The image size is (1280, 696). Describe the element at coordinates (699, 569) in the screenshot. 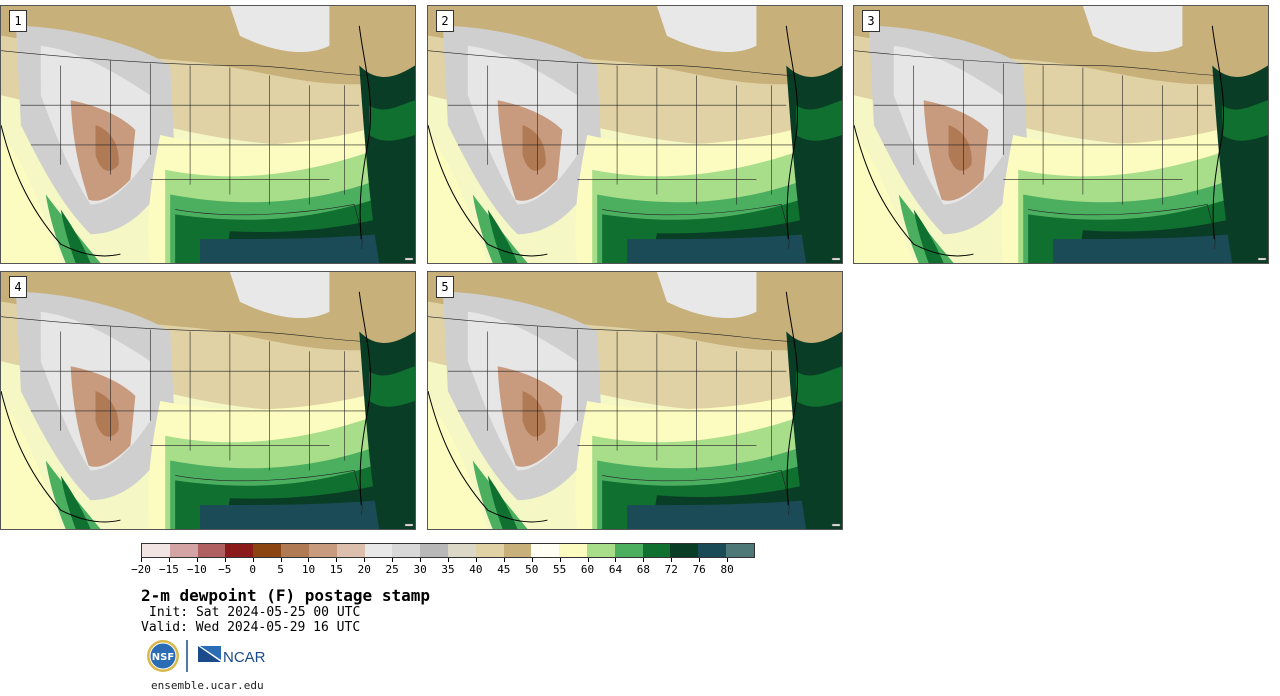

I see `colorbar-tick-label: 76` at that location.